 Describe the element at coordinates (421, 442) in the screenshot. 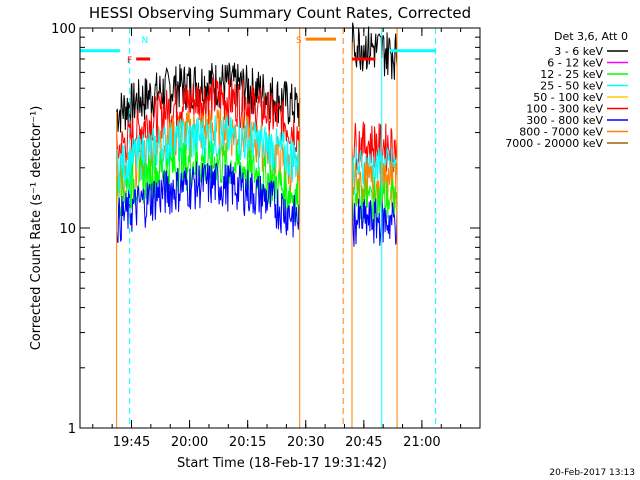

I see `x-tick-label: 21:00` at that location.